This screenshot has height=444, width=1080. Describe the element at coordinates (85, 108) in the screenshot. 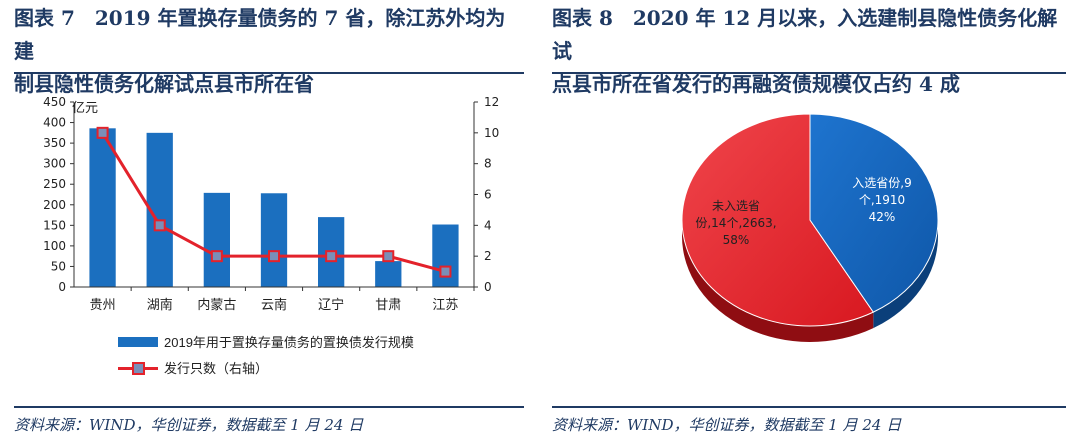

I see `y-axis-unit-label: 亿元` at that location.